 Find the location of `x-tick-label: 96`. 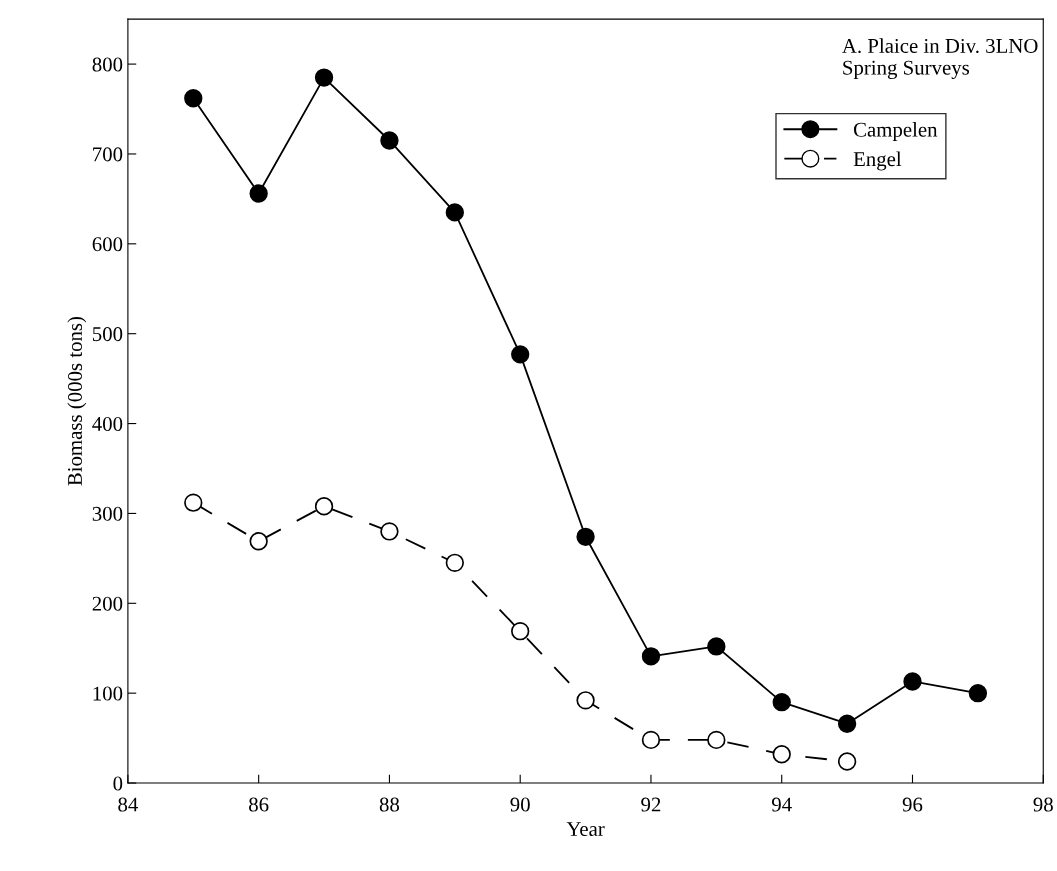

x-tick-label: 96 is located at coordinates (912, 804).